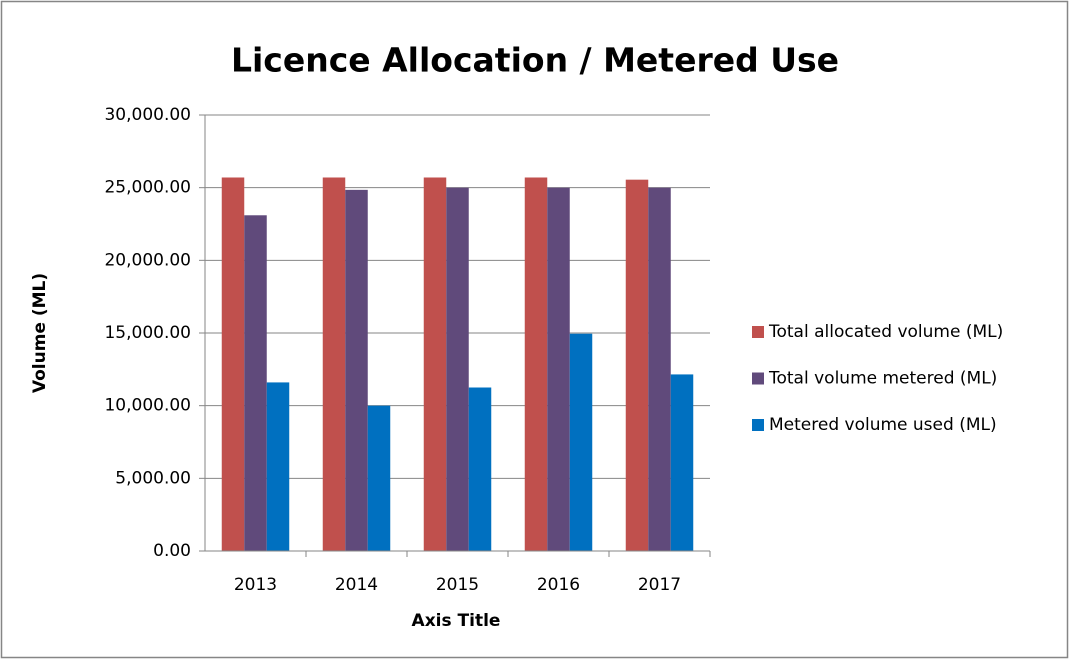  What do you see at coordinates (147, 260) in the screenshot?
I see `y-tick-label: 20,000.00` at bounding box center [147, 260].